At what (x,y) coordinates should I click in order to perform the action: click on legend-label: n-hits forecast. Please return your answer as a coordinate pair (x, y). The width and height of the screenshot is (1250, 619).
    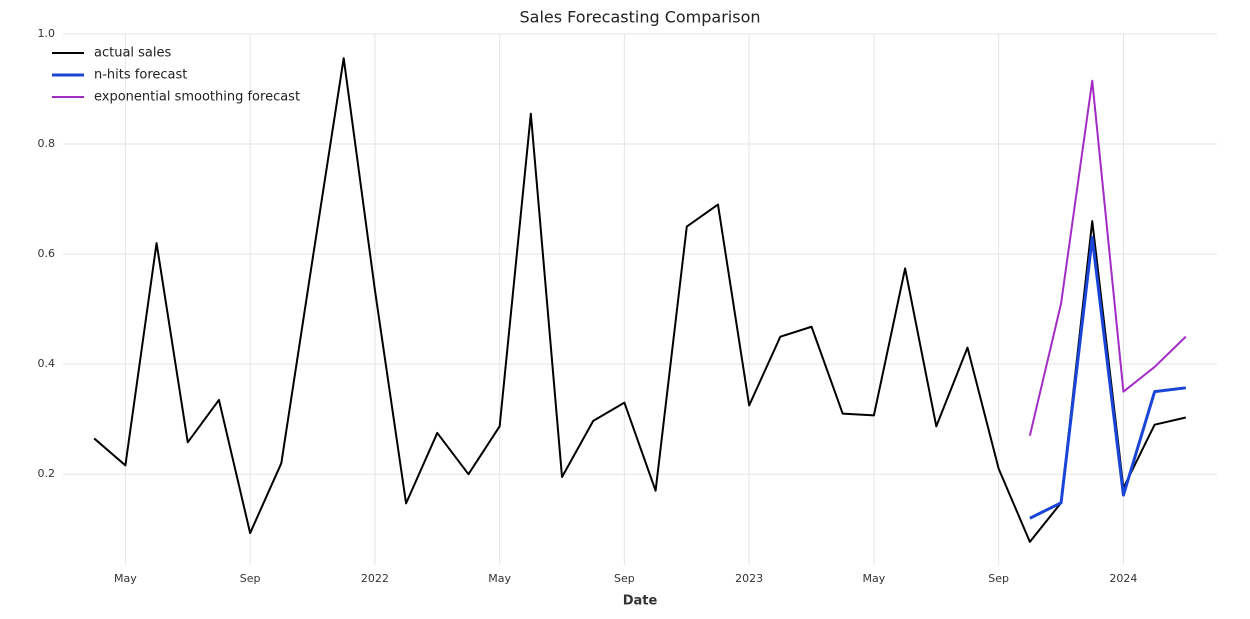
    Looking at the image, I should click on (140, 75).